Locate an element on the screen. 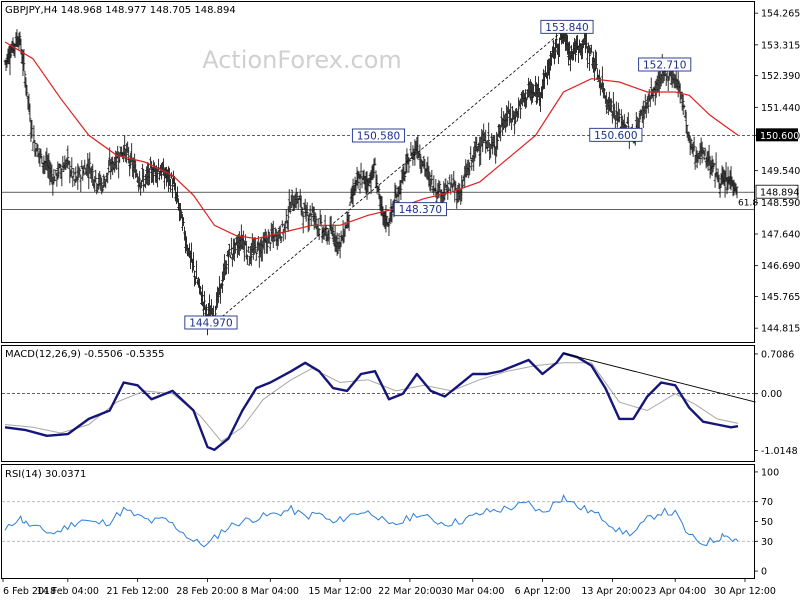  last-price-tag: 148.894 is located at coordinates (777, 191).